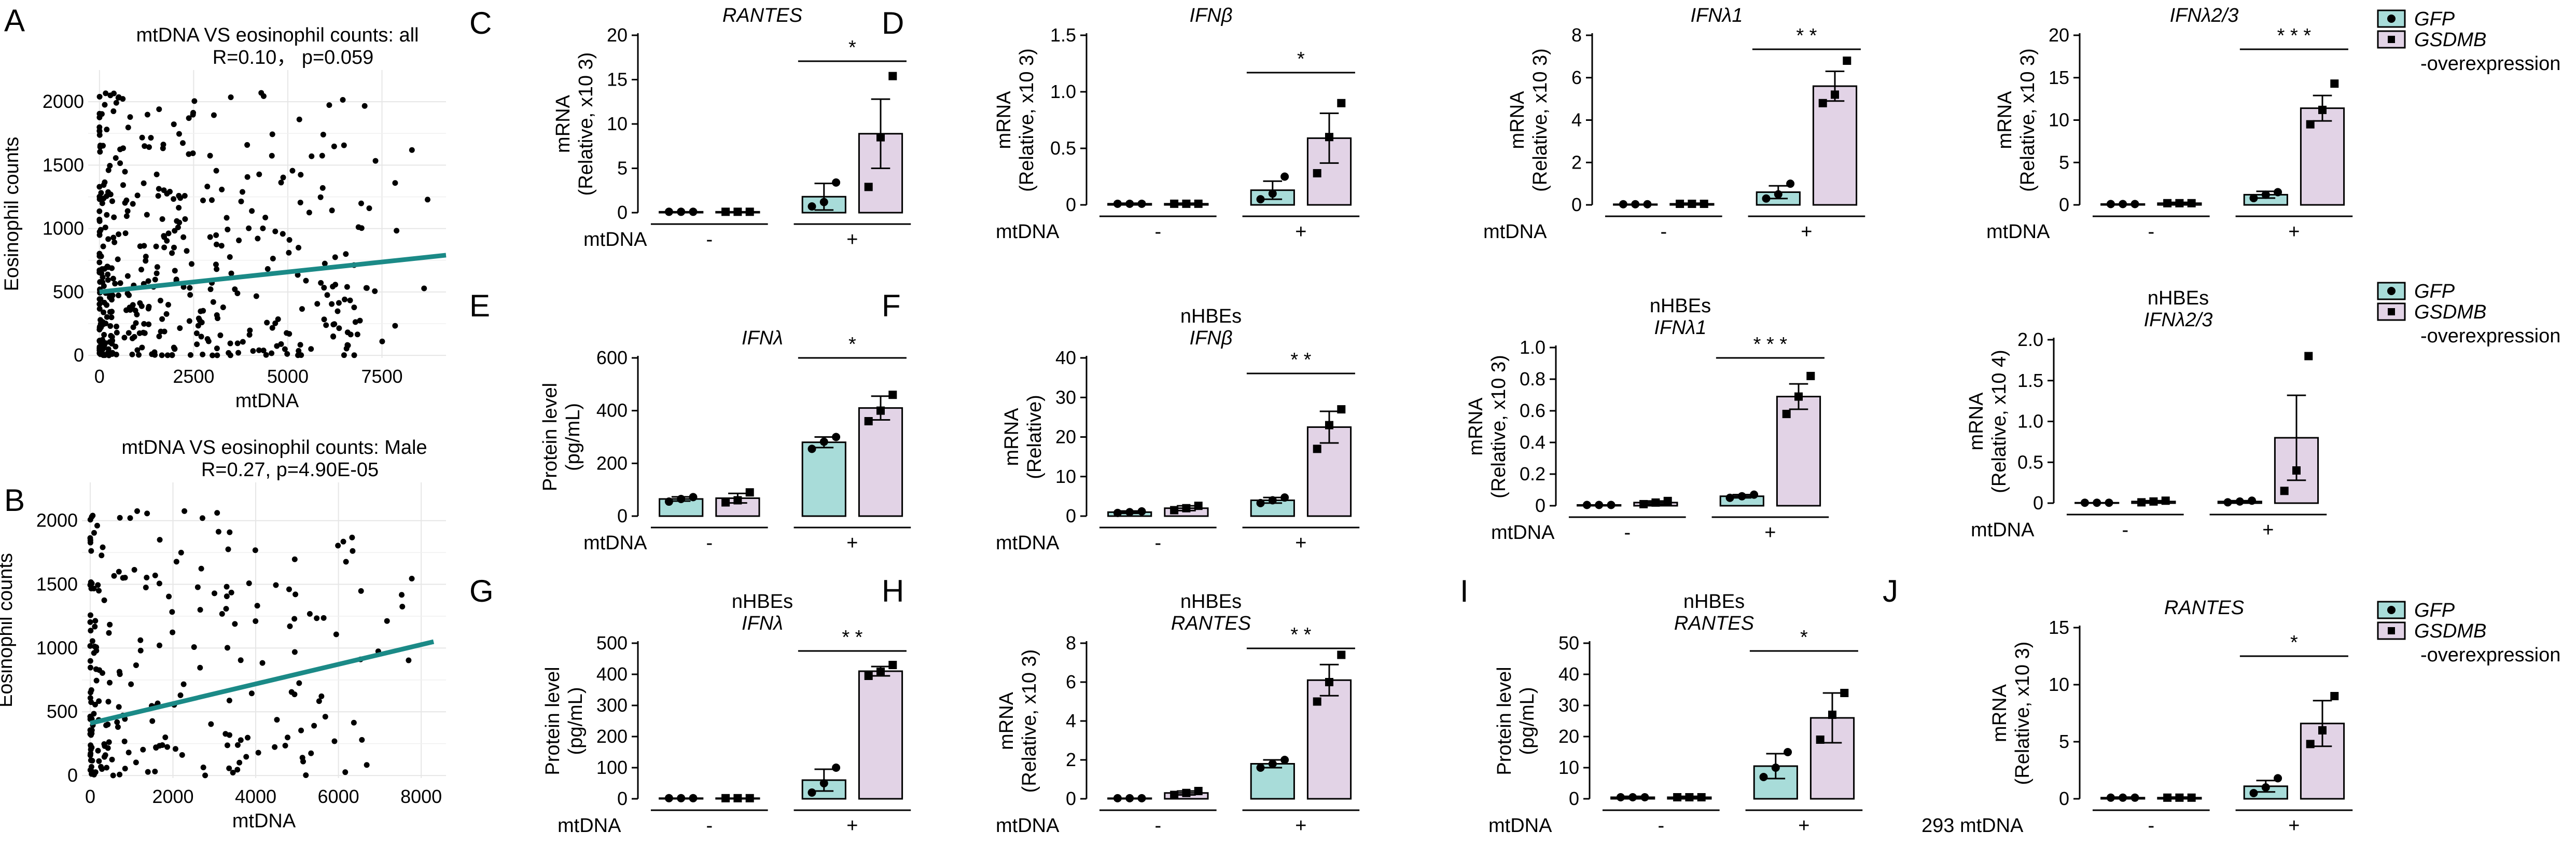 Image resolution: width=2576 pixels, height=846 pixels. Describe the element at coordinates (573, 437) in the screenshot. I see `y-axis-label-line2: (pg/mL)` at that location.